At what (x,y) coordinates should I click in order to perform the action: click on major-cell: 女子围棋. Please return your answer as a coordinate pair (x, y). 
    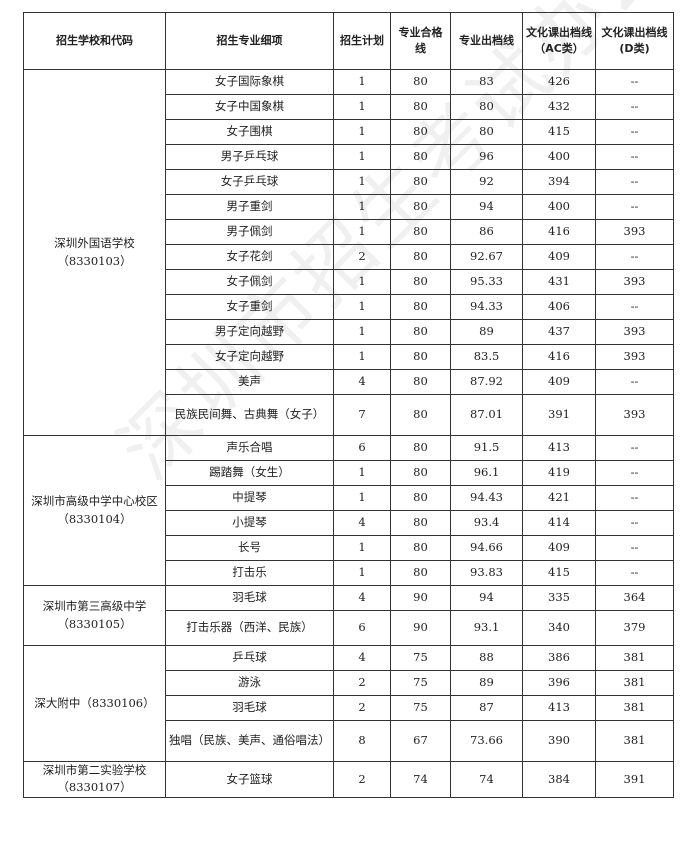
    Looking at the image, I should click on (249, 132).